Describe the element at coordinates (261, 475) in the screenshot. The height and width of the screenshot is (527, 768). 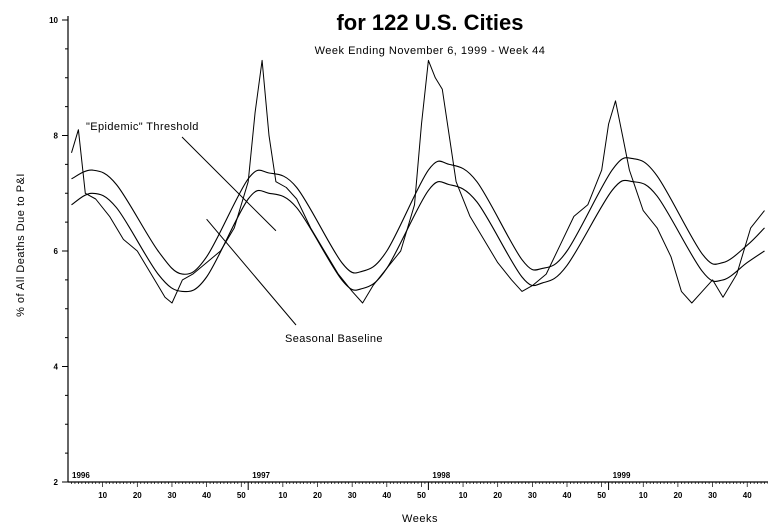
I see `year-label: 1997` at that location.